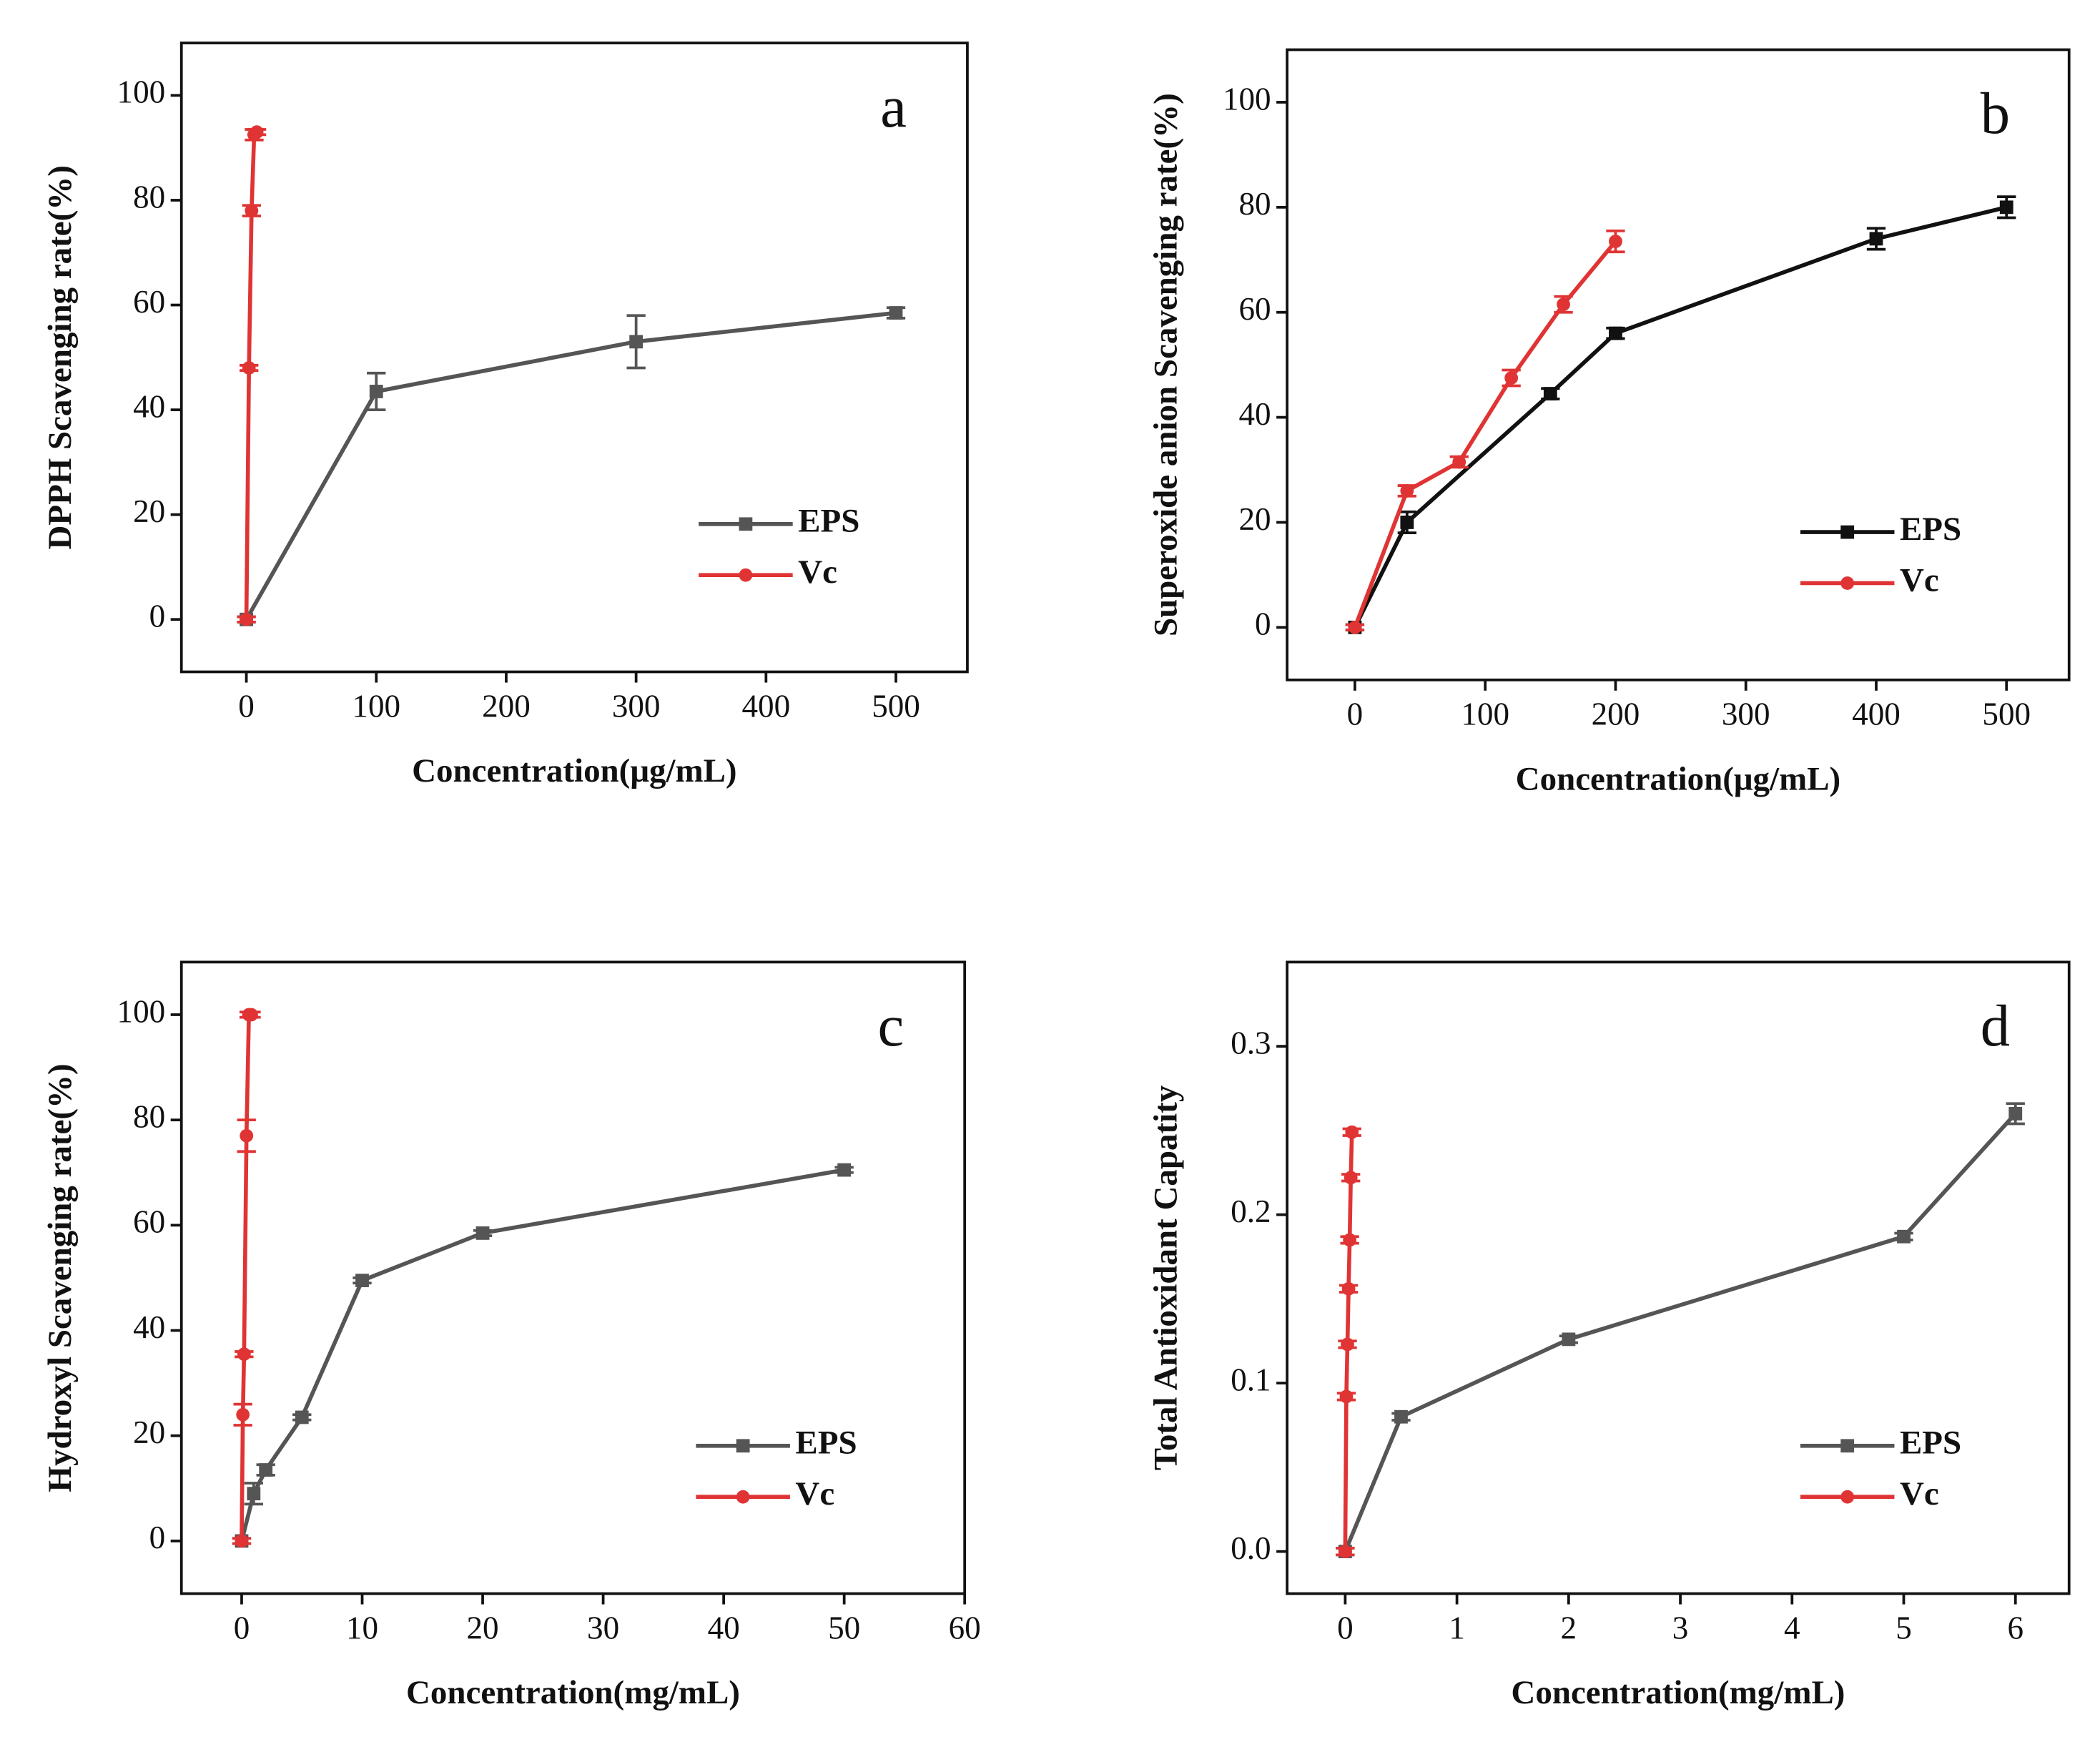 Image resolution: width=2100 pixels, height=1757 pixels. I want to click on y-axis-label: Superoxide anion Scavenging rate(%), so click(1166, 365).